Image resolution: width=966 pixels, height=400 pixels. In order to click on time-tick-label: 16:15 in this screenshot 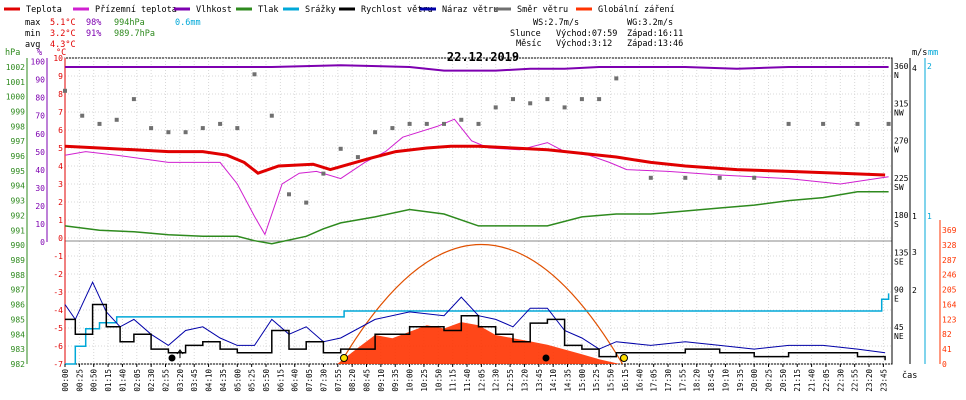, I will do `click(625, 380)`.